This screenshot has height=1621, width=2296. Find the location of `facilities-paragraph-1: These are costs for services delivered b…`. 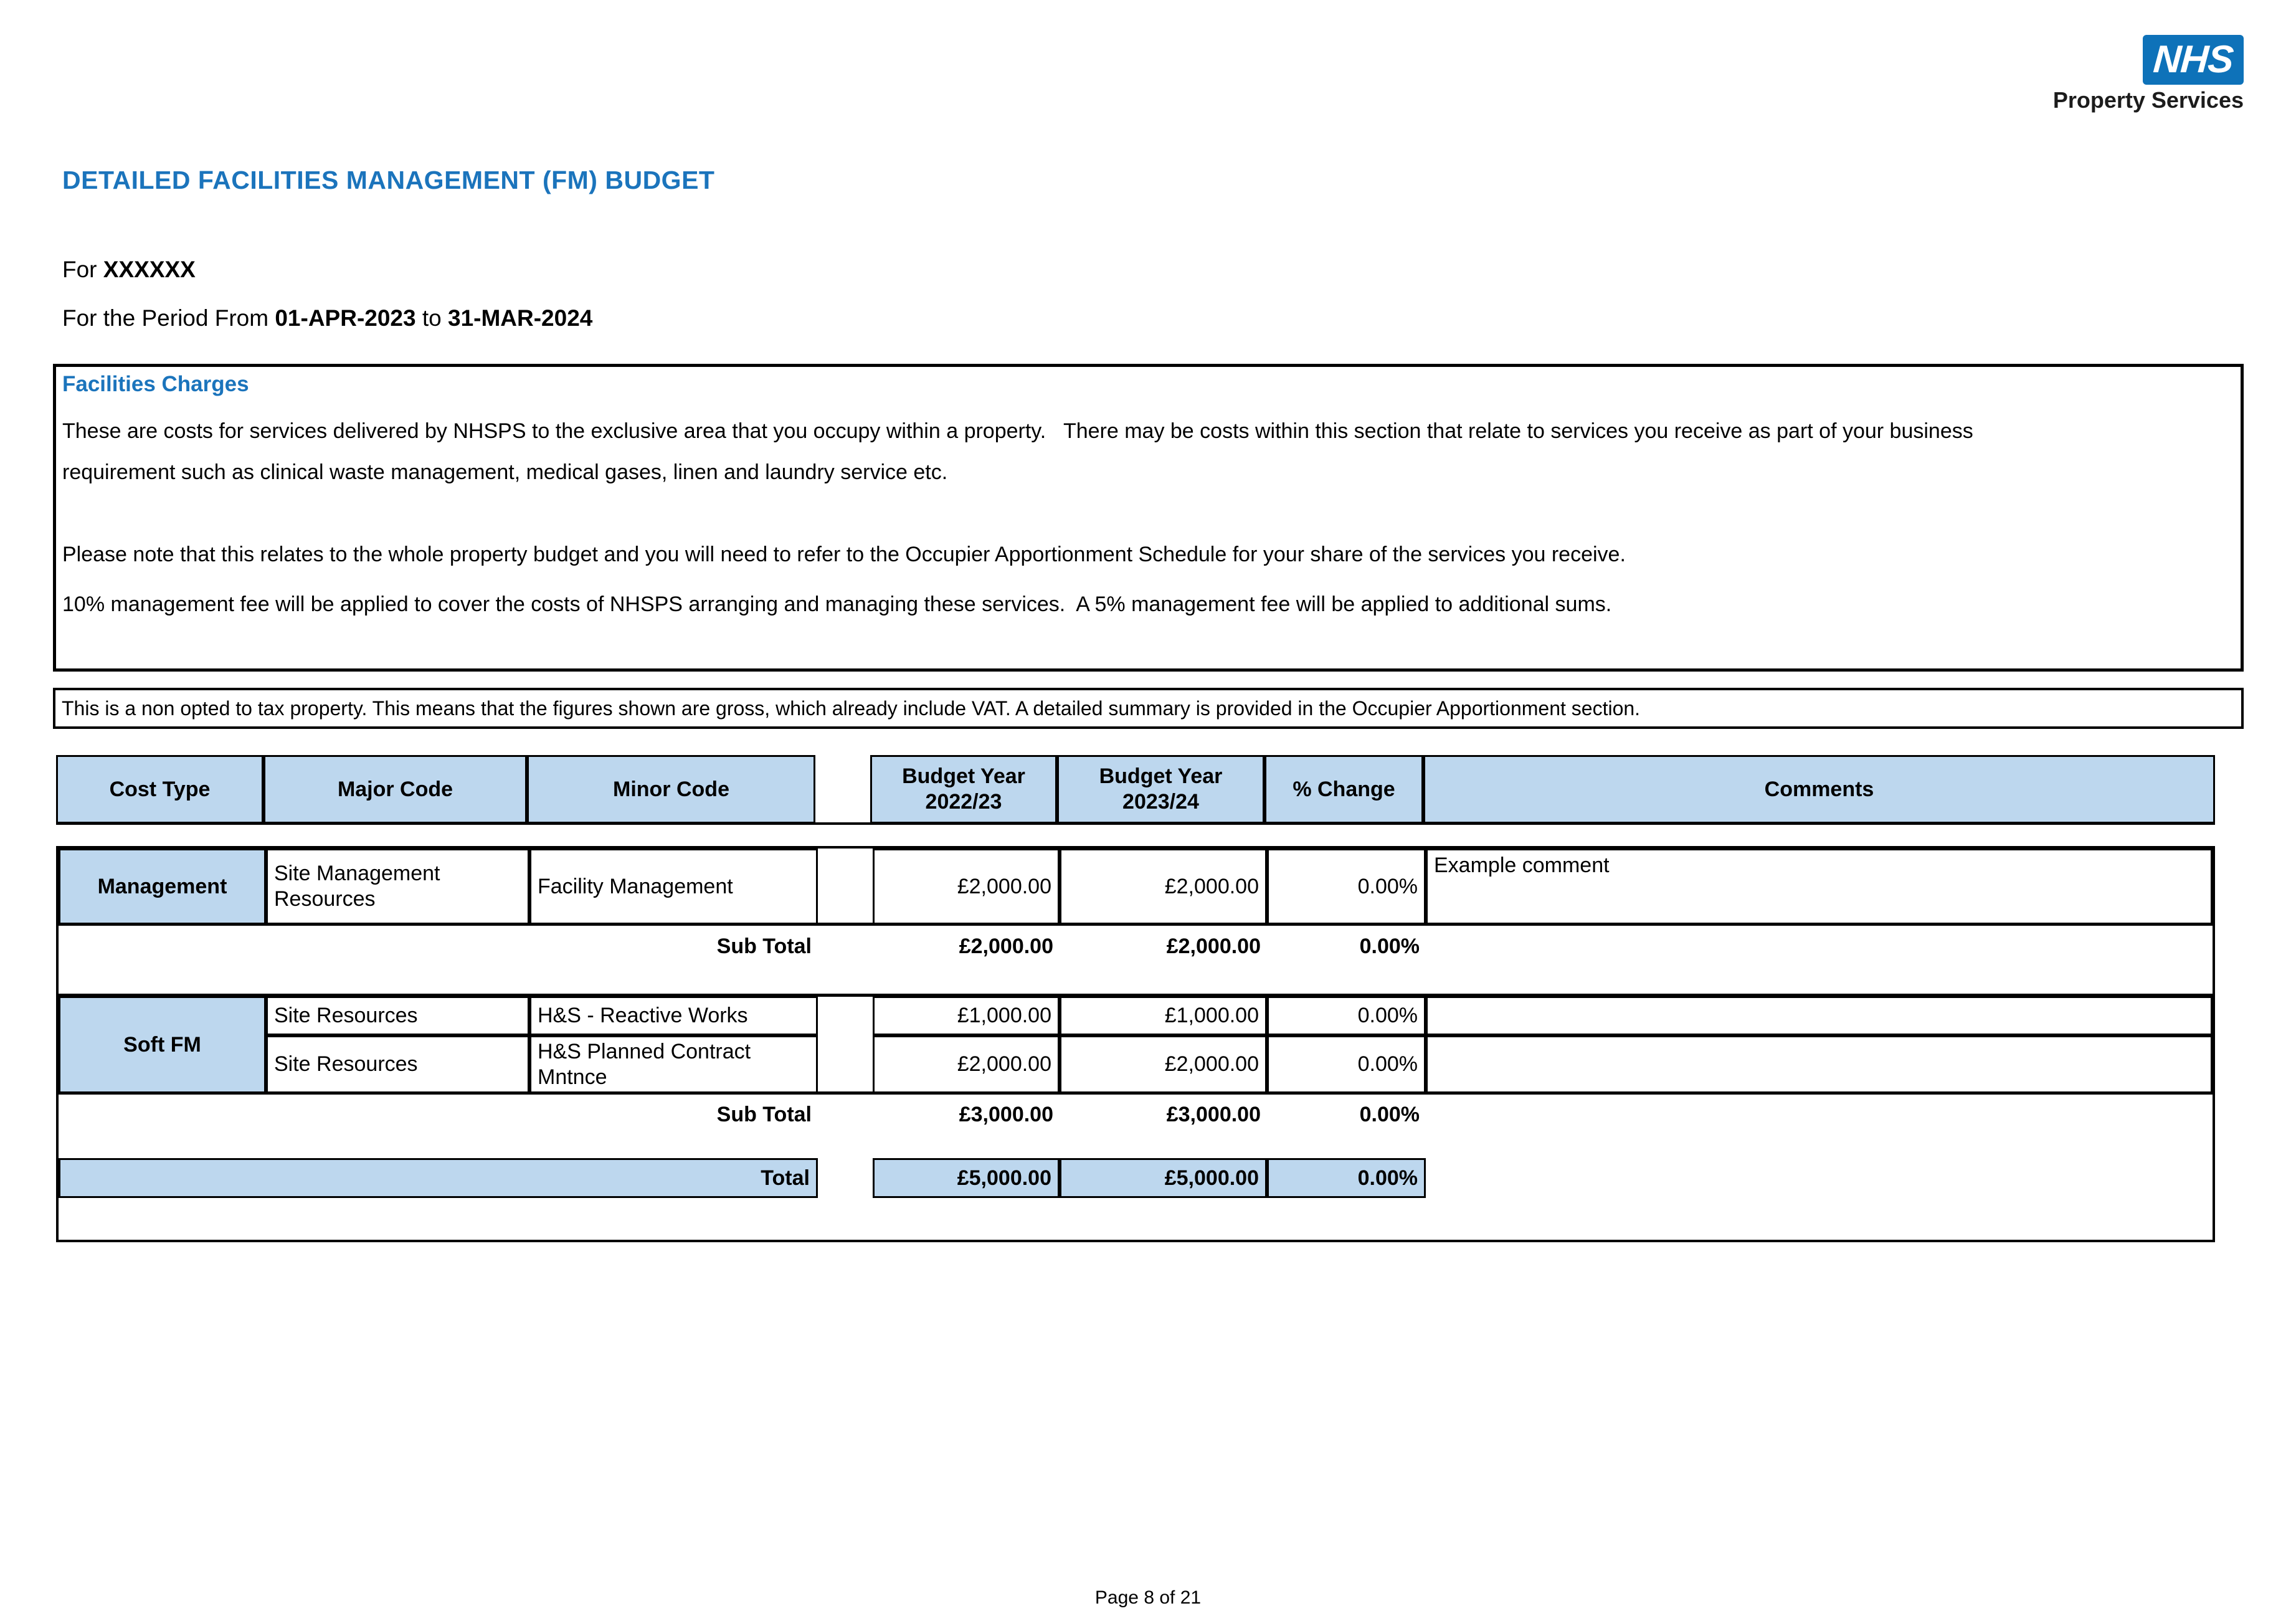

facilities-paragraph-1: These are costs for services delivered b… is located at coordinates (1017, 451).